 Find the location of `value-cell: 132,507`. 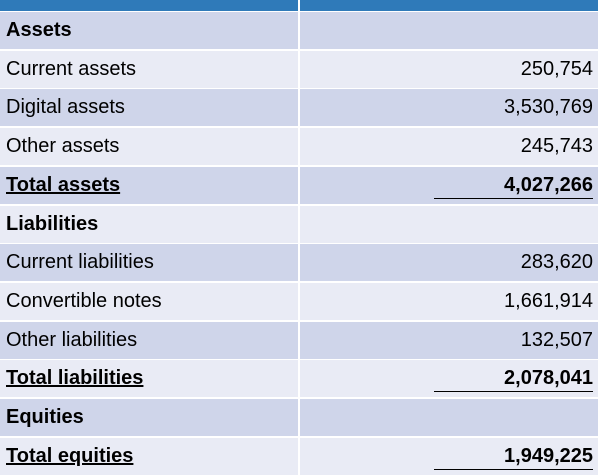

value-cell: 132,507 is located at coordinates (449, 340).